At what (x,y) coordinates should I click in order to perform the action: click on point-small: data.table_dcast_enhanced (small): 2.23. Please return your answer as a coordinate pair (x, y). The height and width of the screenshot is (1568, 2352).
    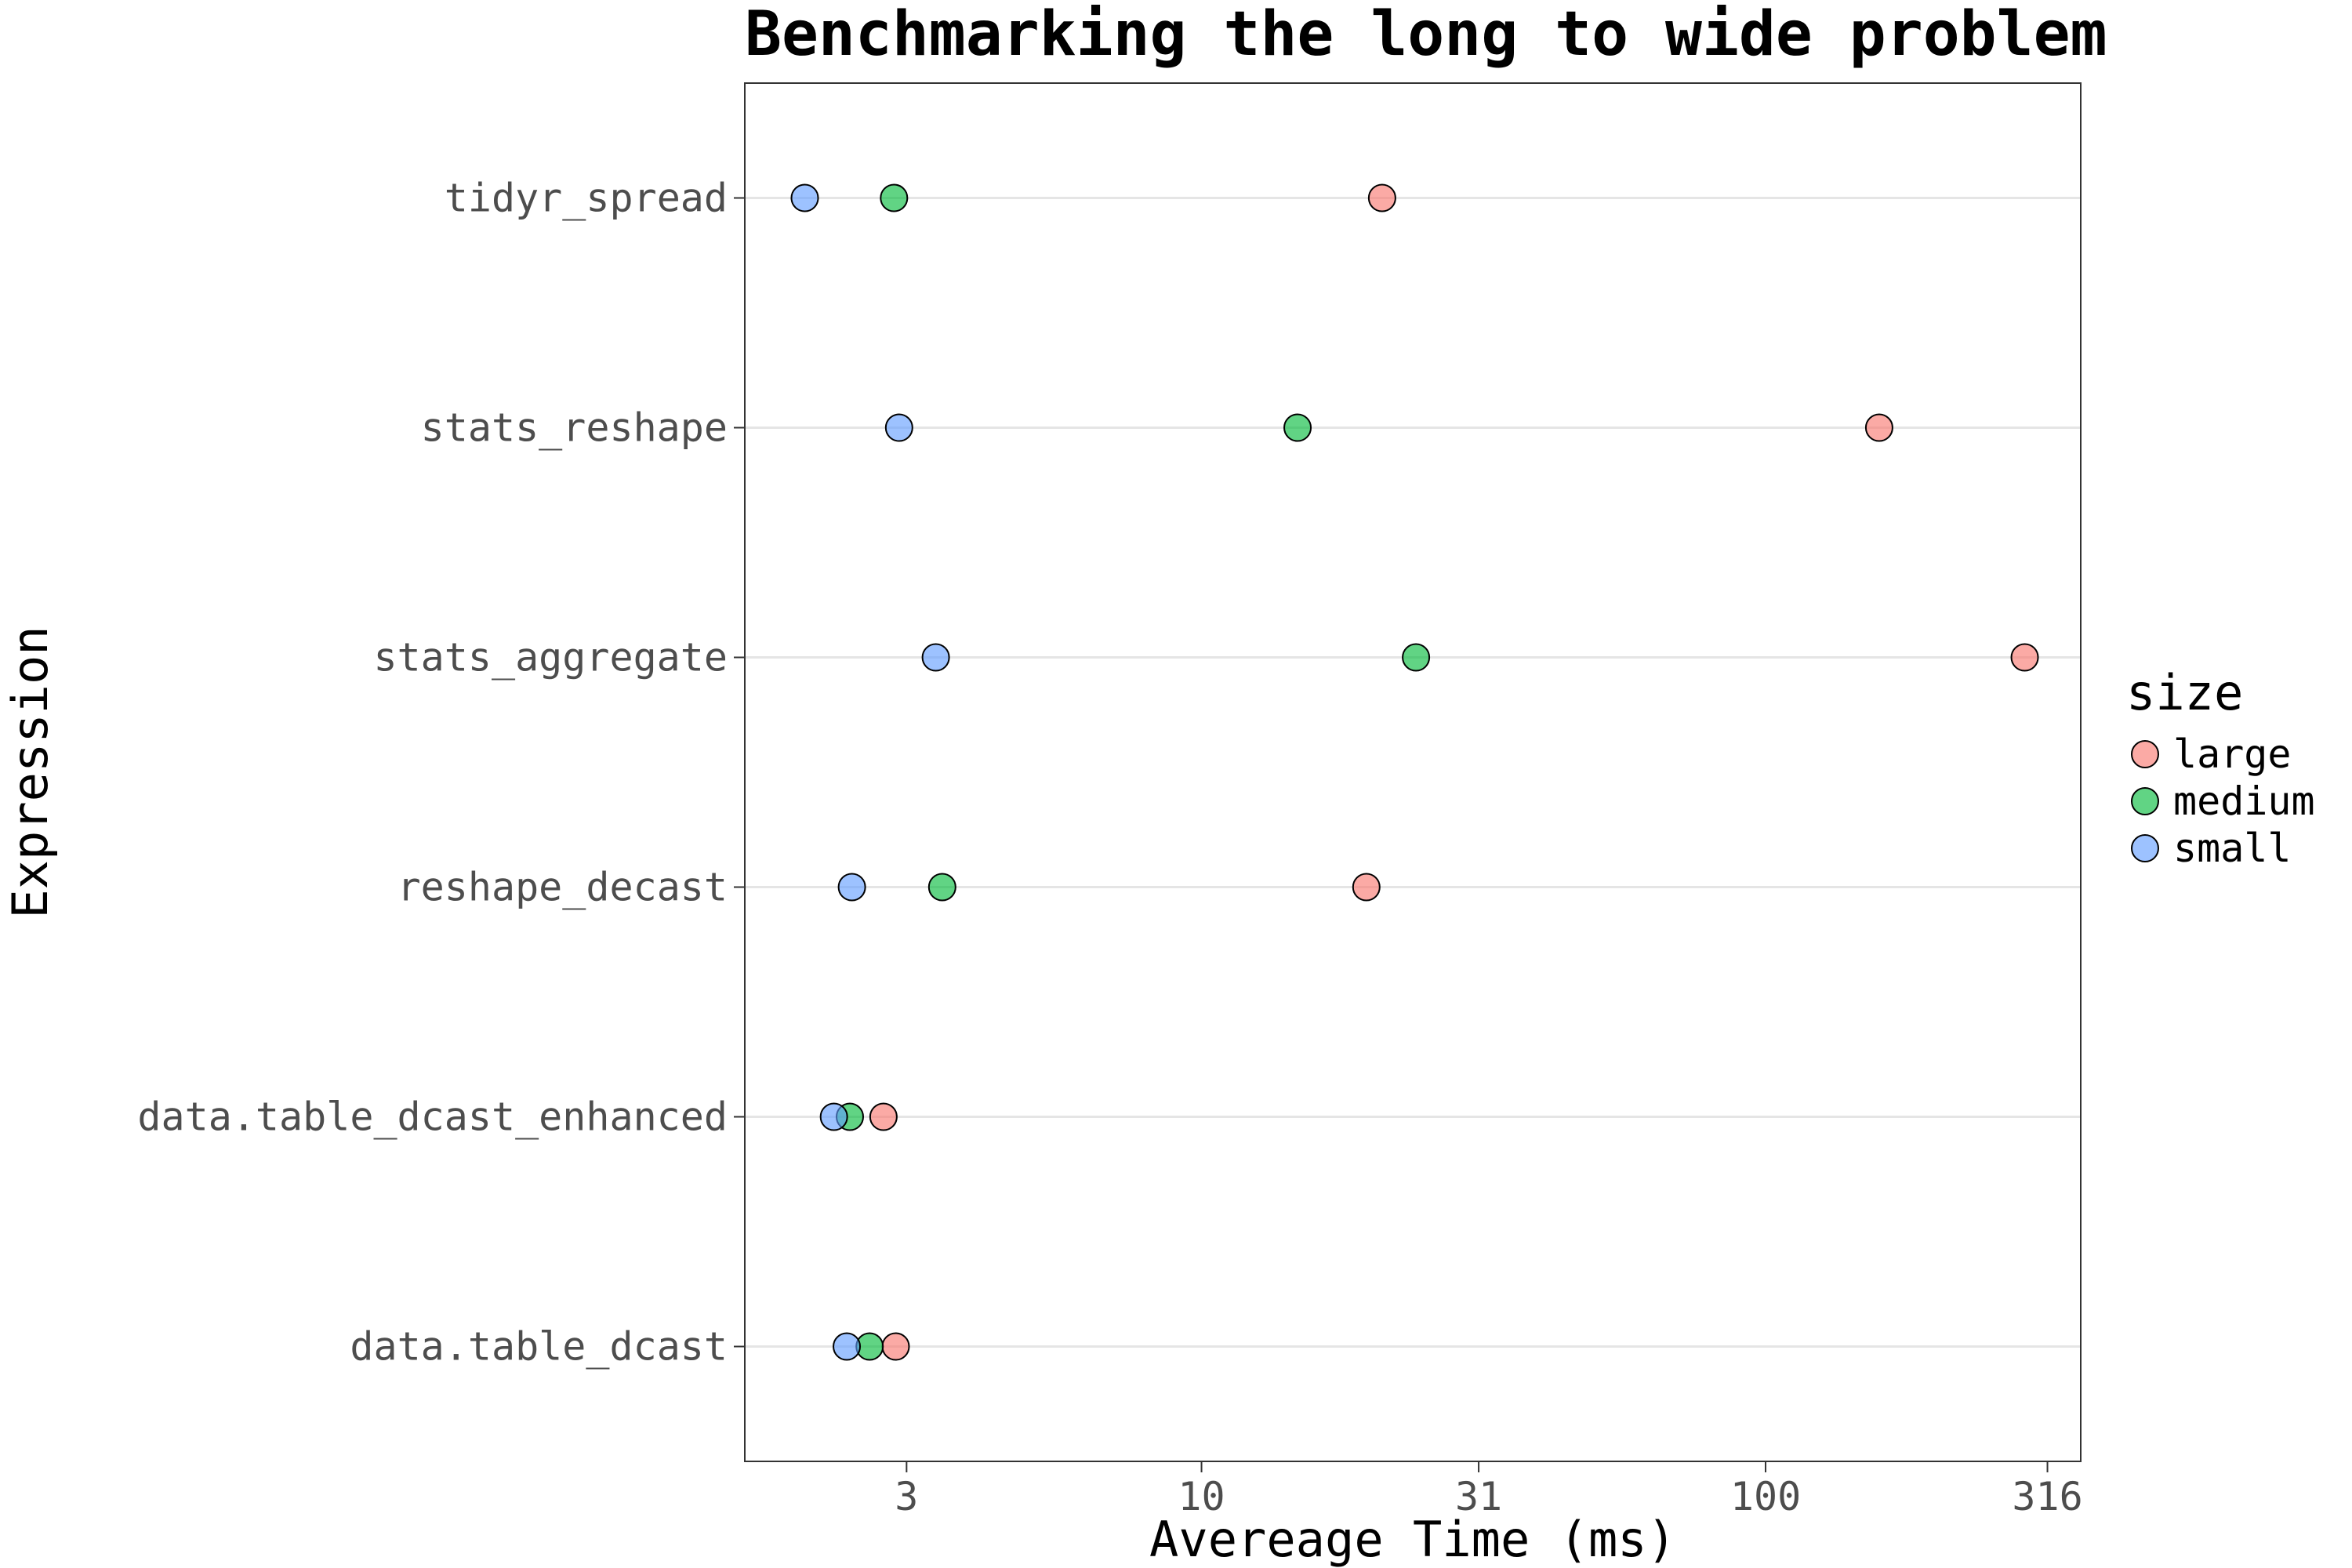
    Looking at the image, I should click on (833, 1116).